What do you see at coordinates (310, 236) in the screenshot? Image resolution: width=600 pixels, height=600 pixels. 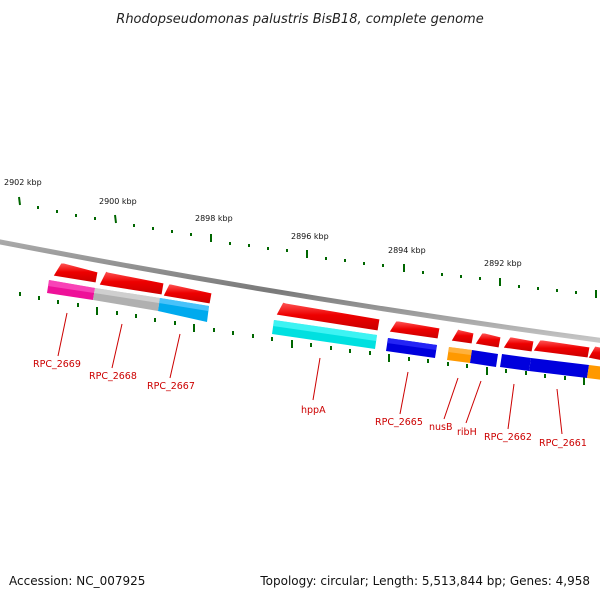 I see `ruler-label: 2896 kbp` at bounding box center [310, 236].